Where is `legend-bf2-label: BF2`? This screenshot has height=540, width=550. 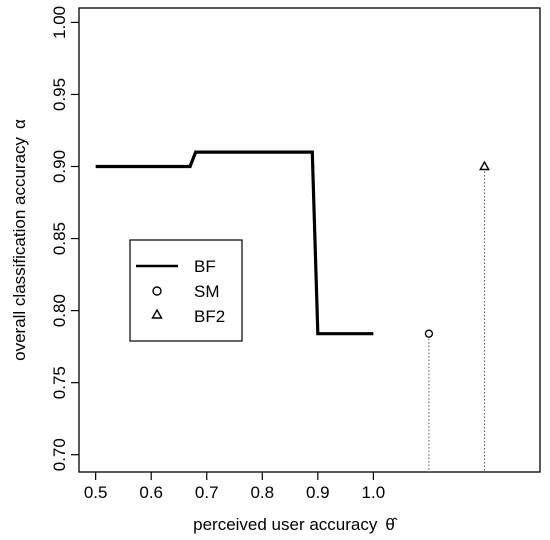 legend-bf2-label: BF2 is located at coordinates (209, 316).